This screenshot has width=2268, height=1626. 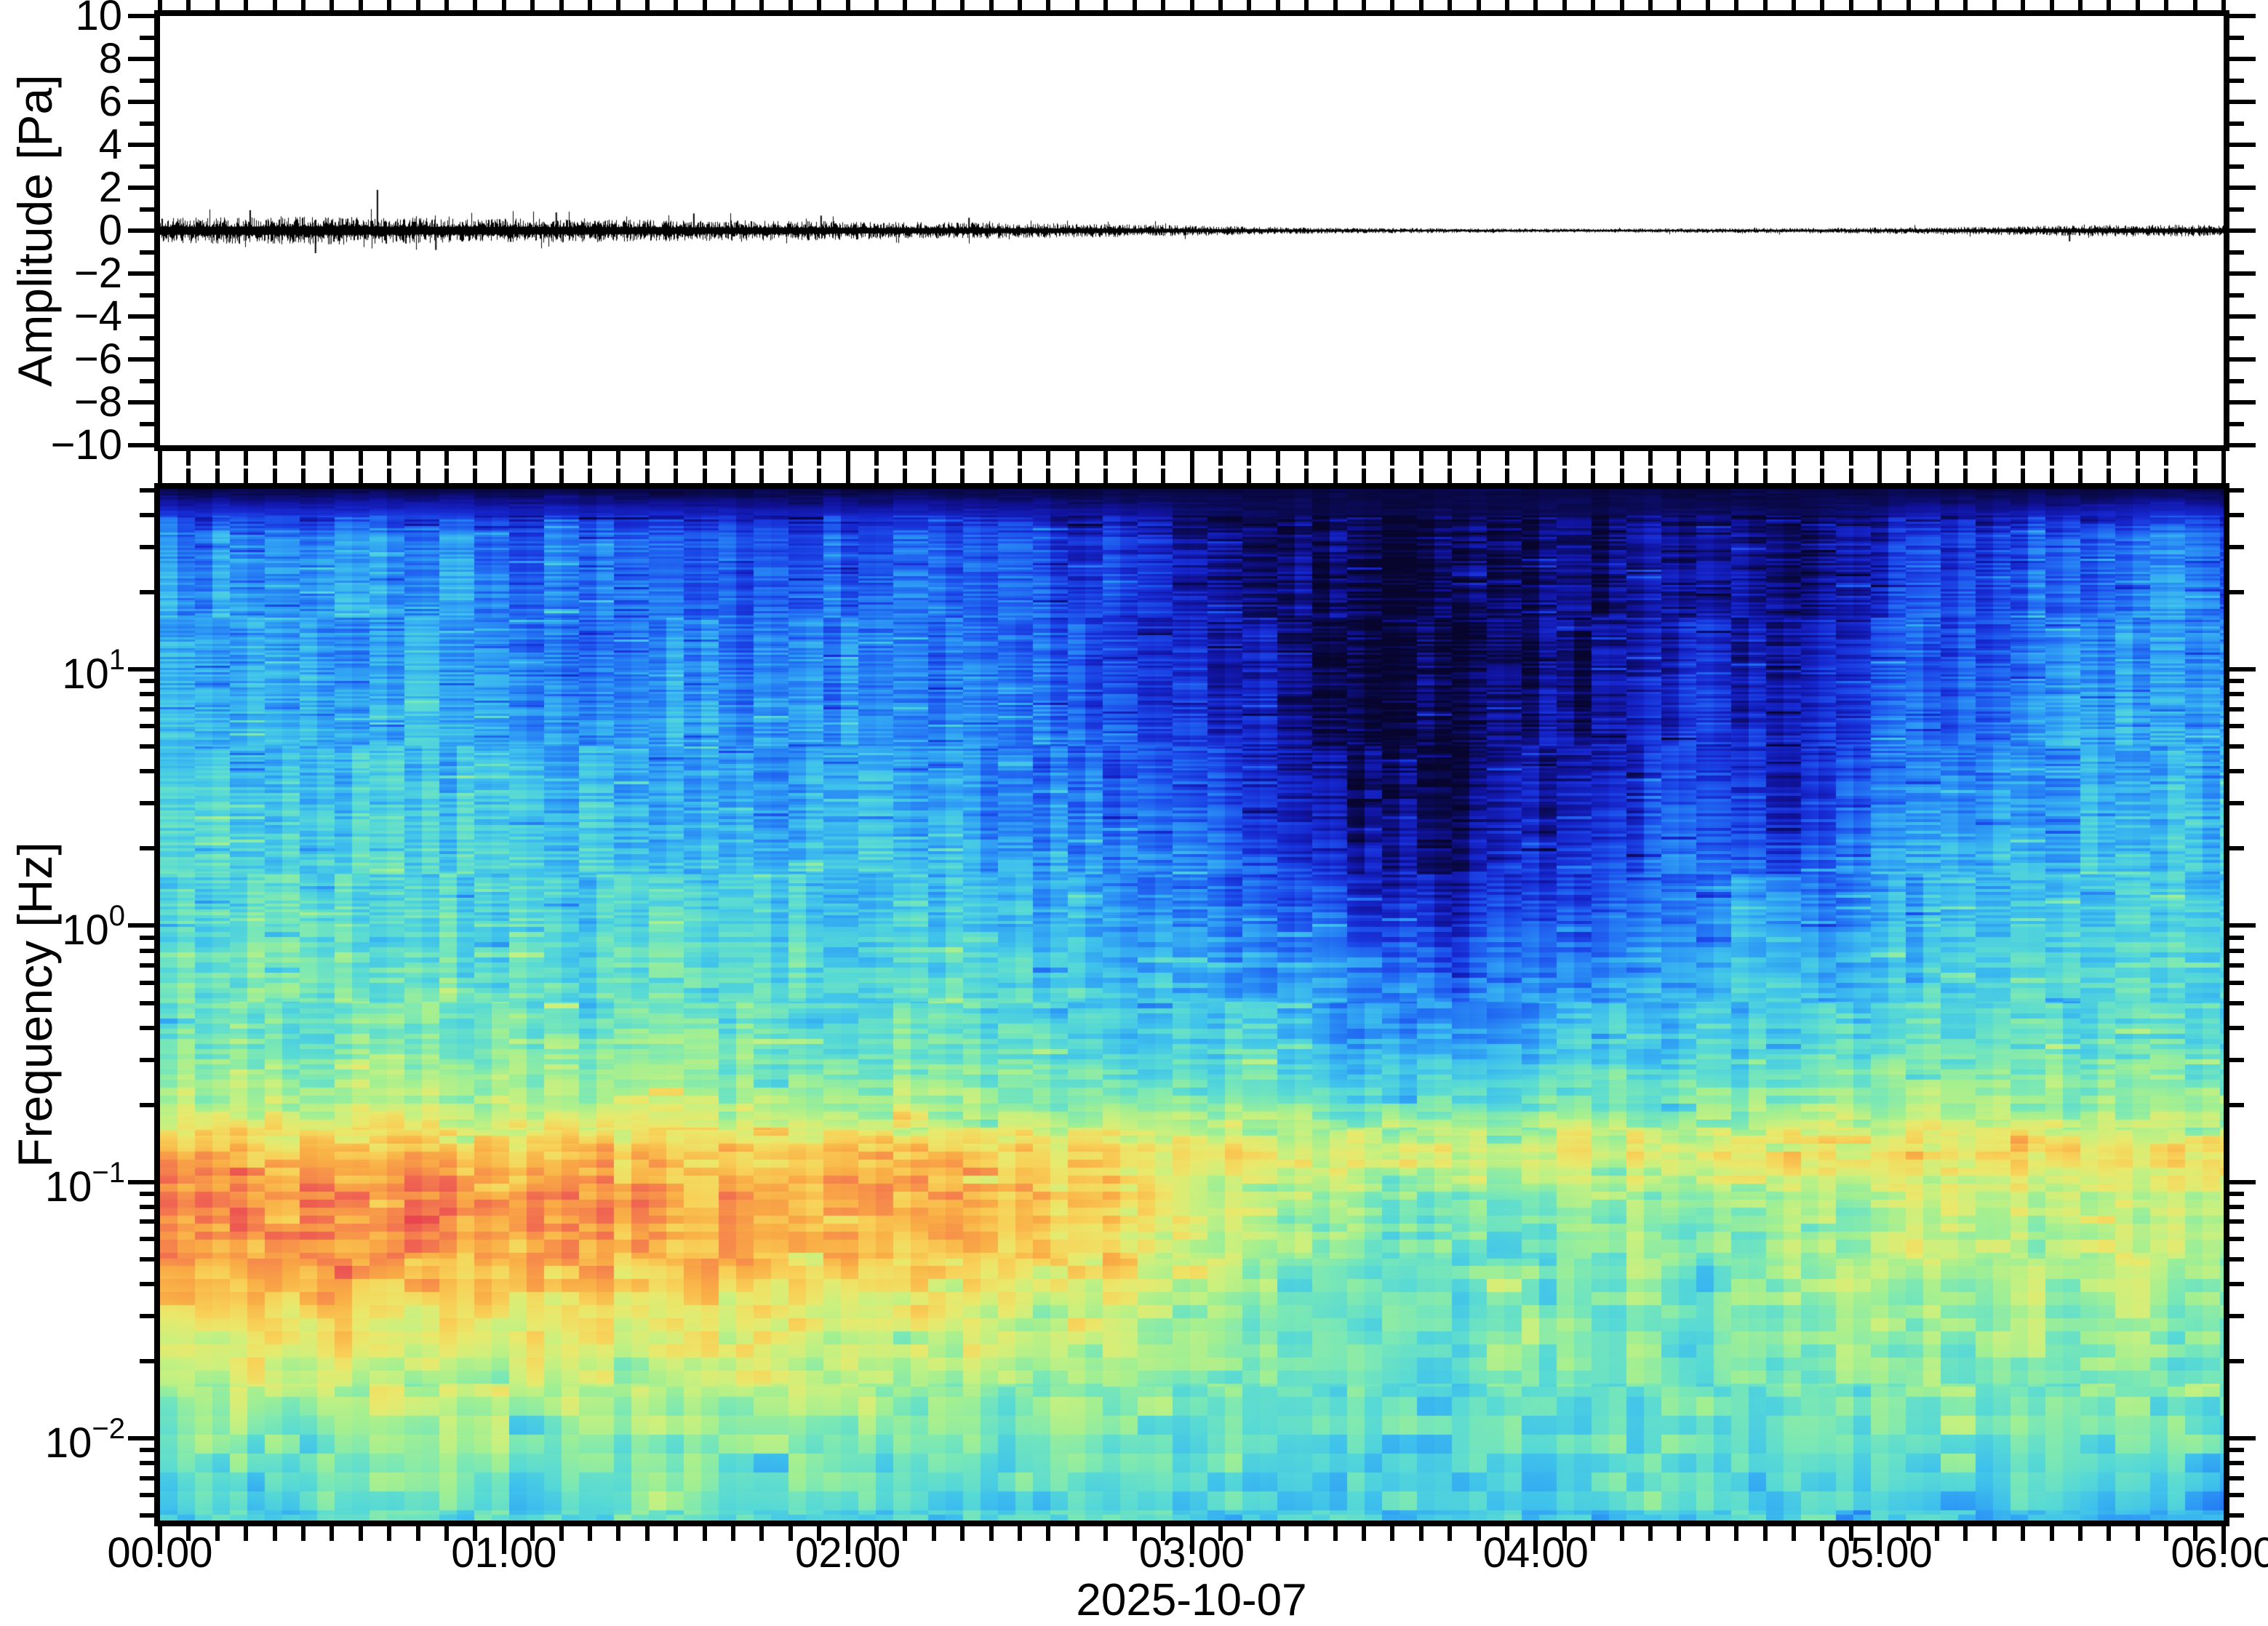 I want to click on amplitude-tick-label: −4, so click(x=98, y=316).